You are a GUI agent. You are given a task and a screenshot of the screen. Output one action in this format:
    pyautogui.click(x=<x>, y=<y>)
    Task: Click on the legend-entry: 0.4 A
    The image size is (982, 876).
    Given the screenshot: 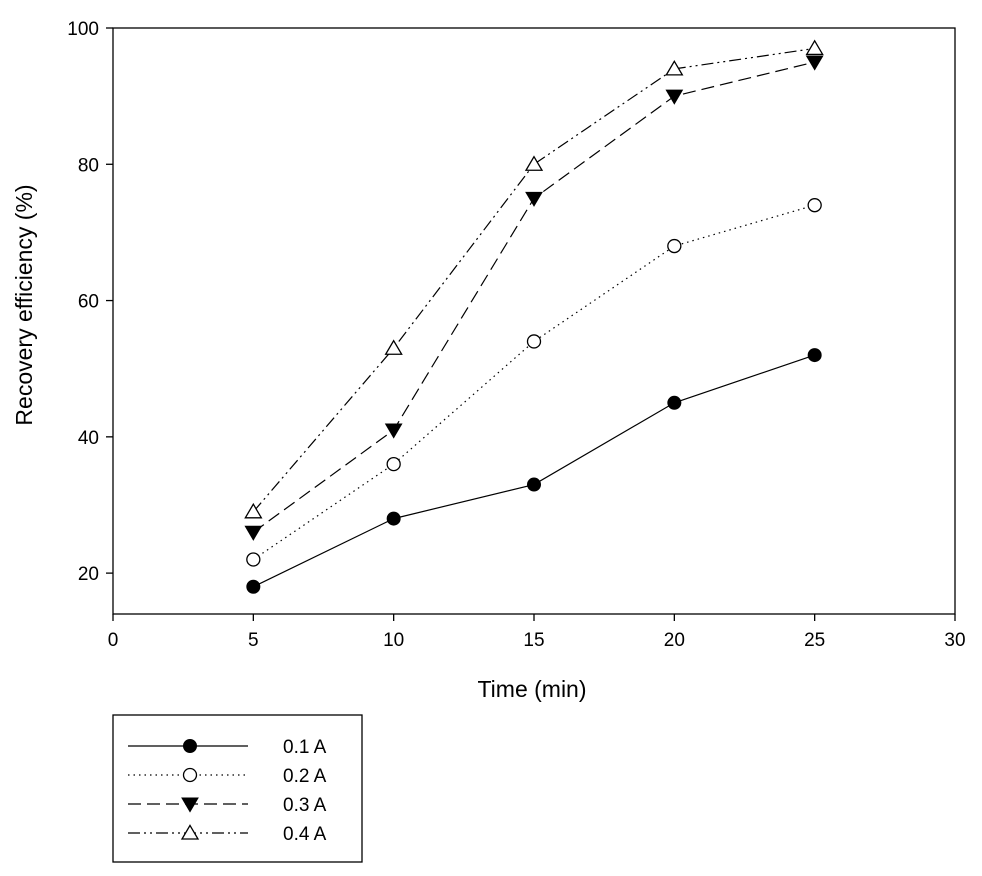 What is the action you would take?
    pyautogui.click(x=227, y=834)
    